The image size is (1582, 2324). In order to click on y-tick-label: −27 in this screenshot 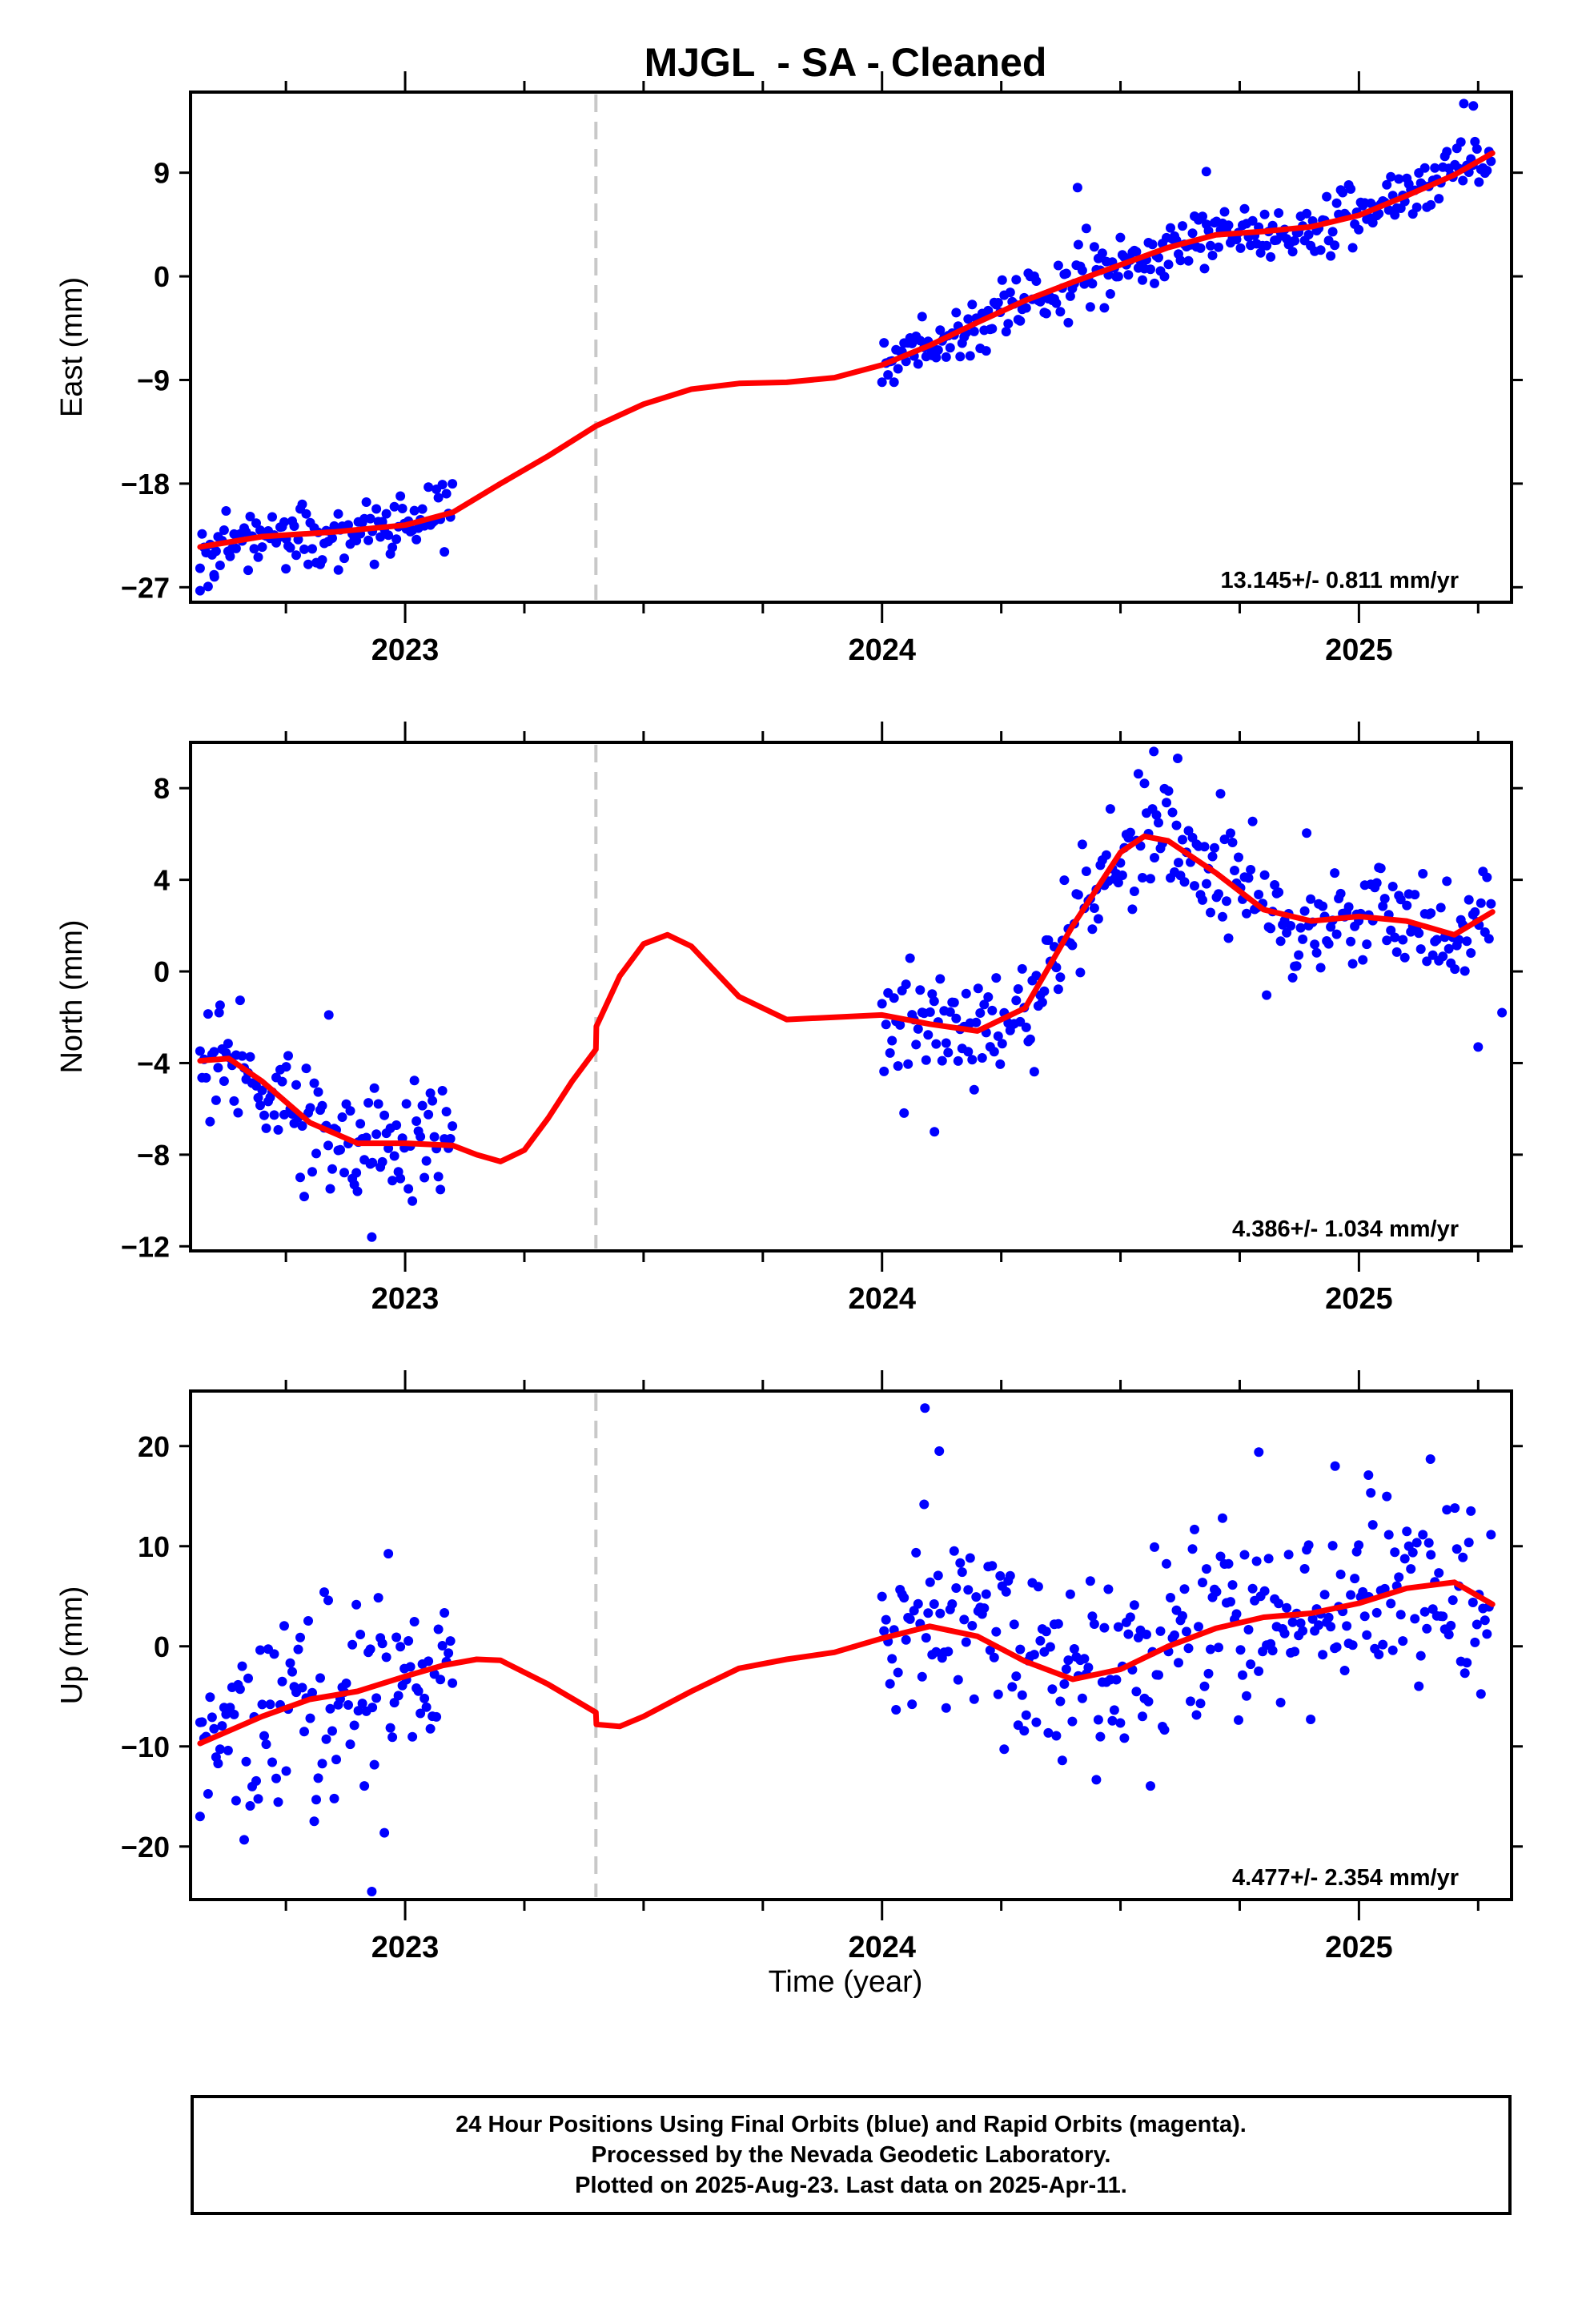, I will do `click(145, 587)`.